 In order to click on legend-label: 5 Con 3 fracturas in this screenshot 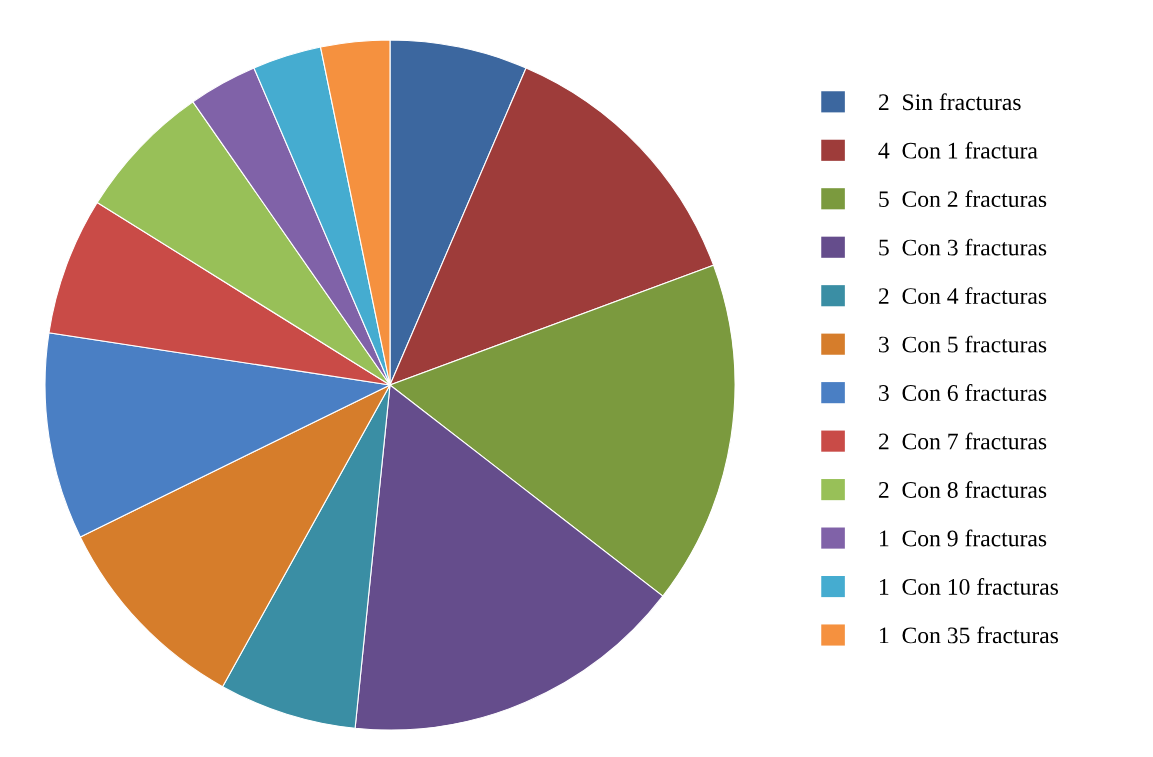, I will do `click(963, 247)`.